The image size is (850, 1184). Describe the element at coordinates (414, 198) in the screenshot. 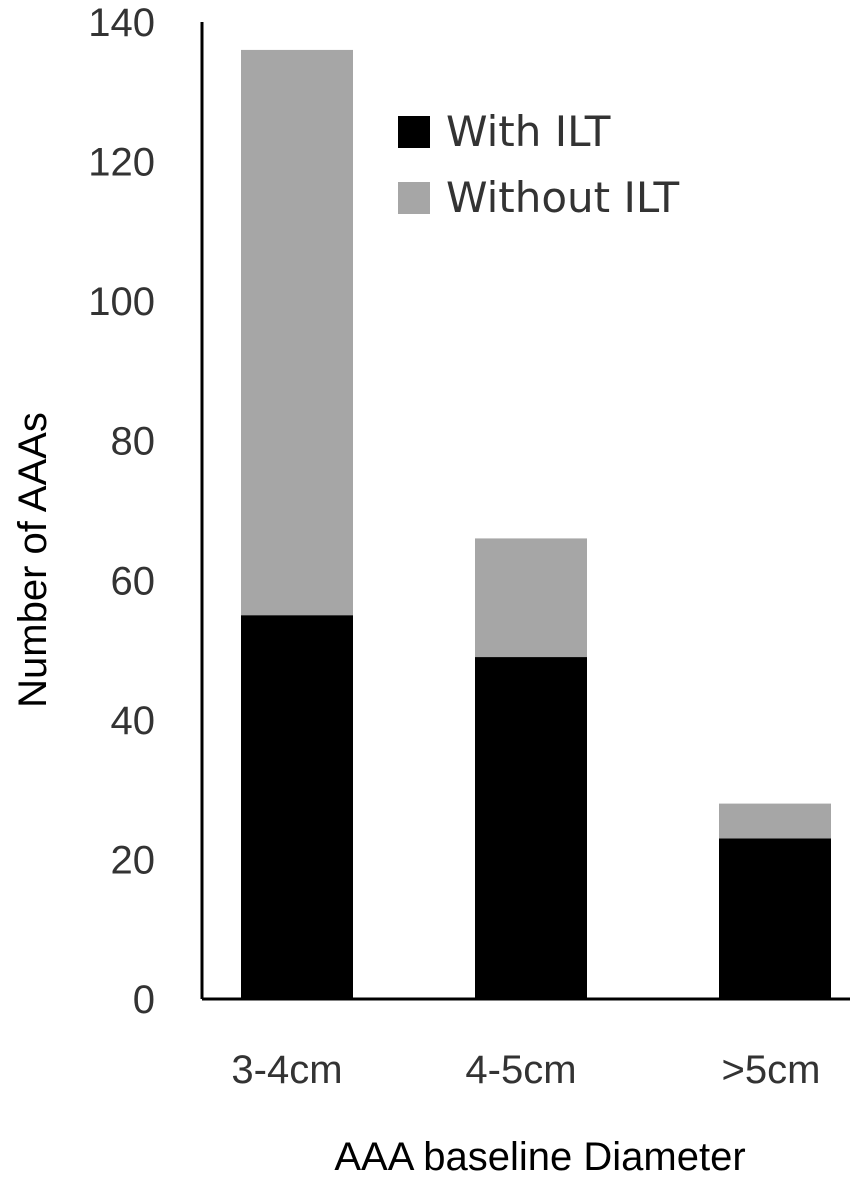

I see `legend-swatch-without-ilt` at that location.